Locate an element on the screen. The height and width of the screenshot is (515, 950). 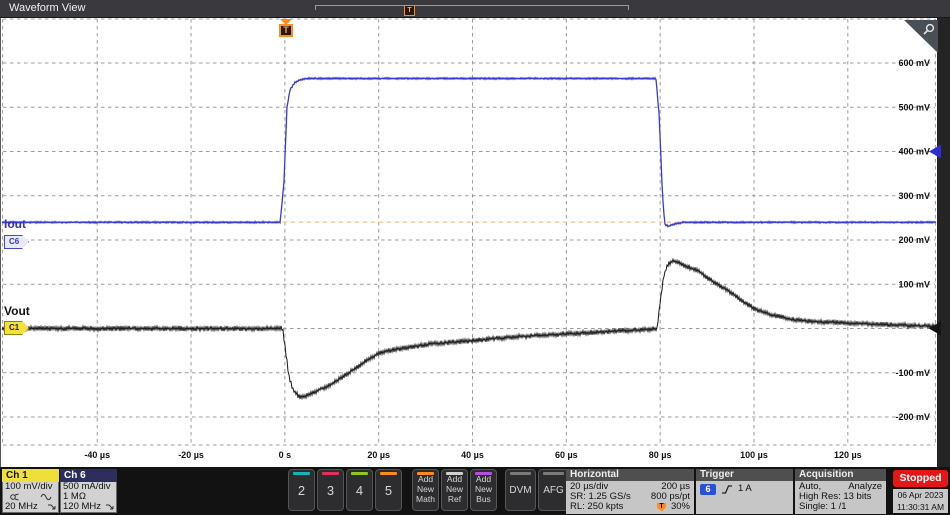
x-axis-tick-label: 120 µs is located at coordinates (848, 455).